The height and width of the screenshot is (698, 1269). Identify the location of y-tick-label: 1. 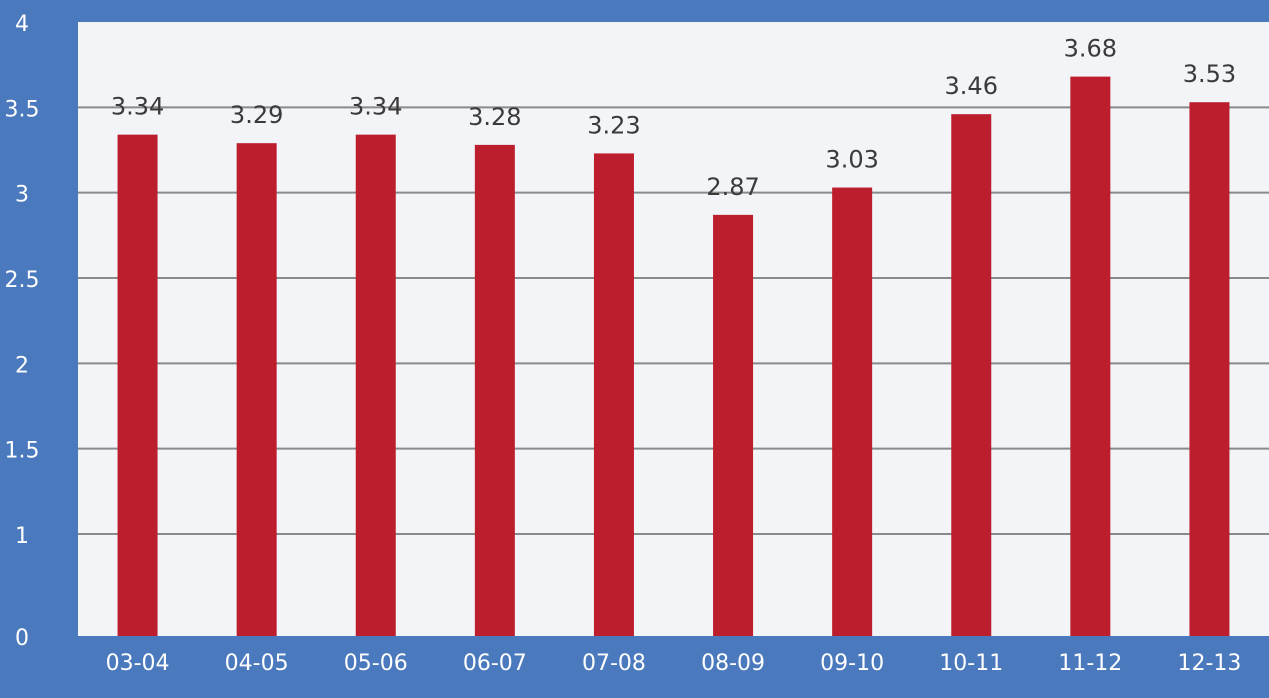
(22, 536).